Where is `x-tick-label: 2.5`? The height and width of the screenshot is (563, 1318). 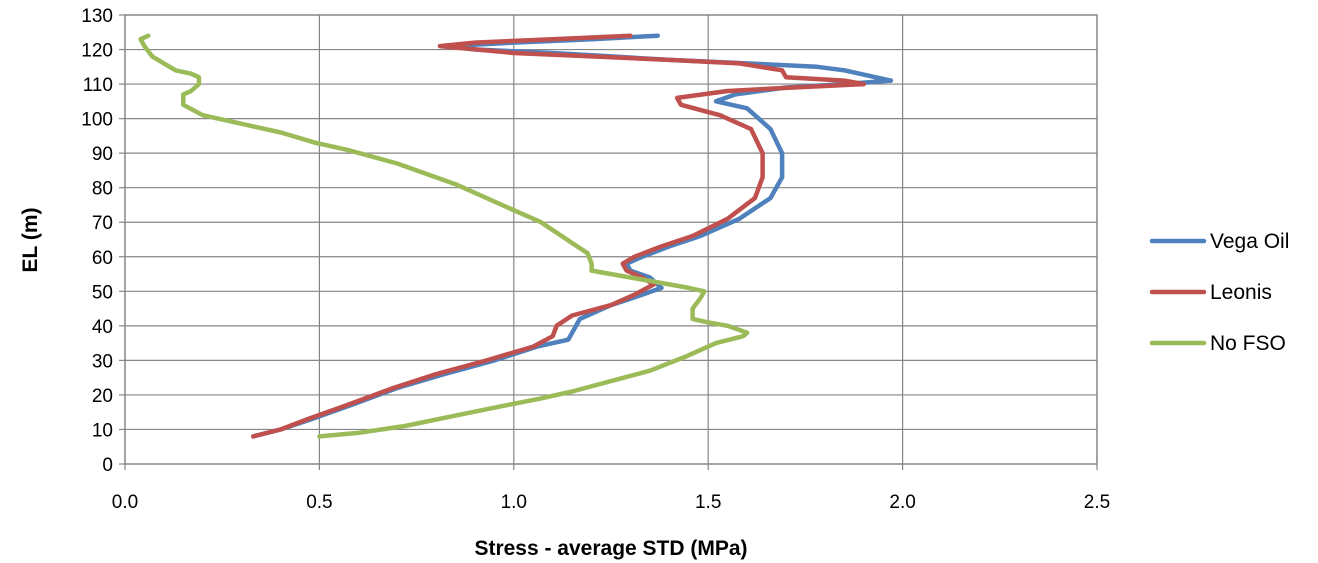
x-tick-label: 2.5 is located at coordinates (1097, 502).